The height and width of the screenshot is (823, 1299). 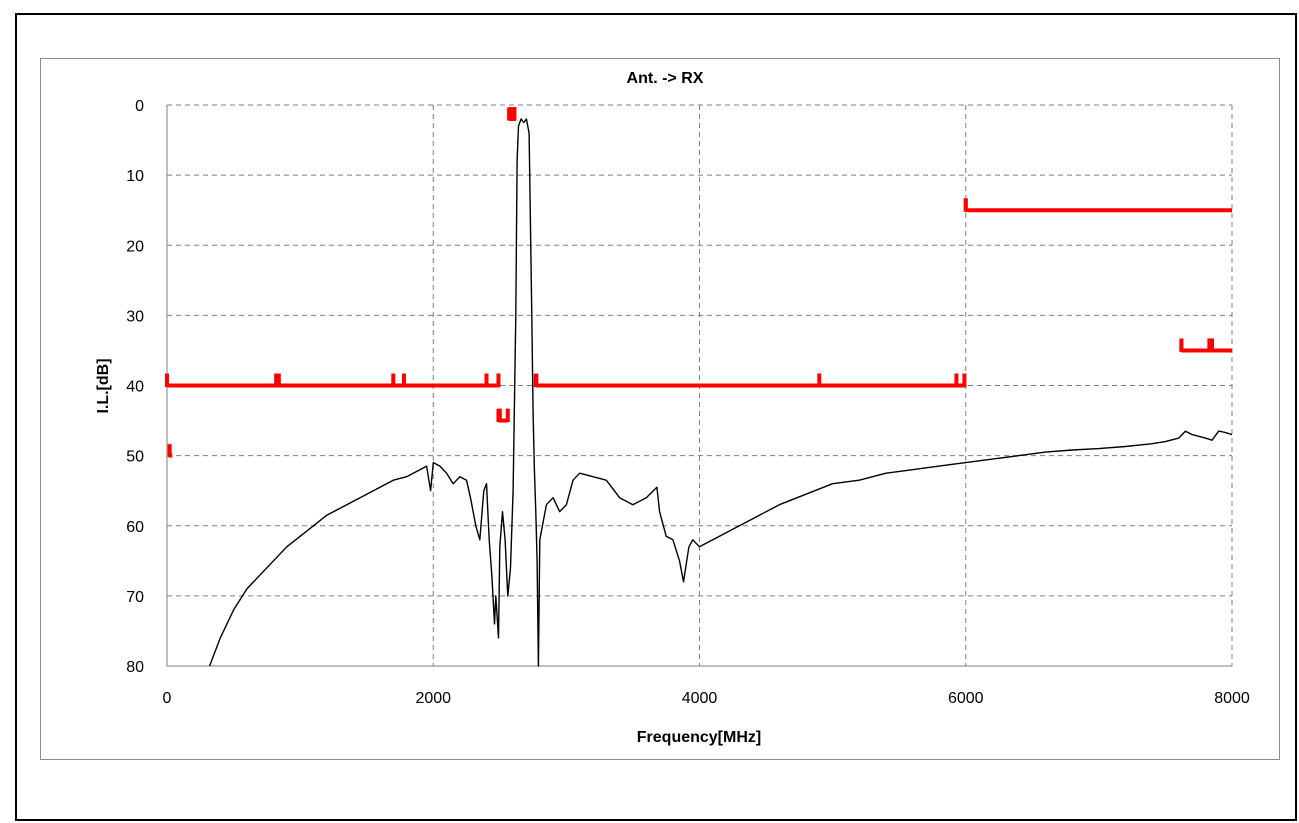 What do you see at coordinates (135, 527) in the screenshot?
I see `y-tick-label: 60` at bounding box center [135, 527].